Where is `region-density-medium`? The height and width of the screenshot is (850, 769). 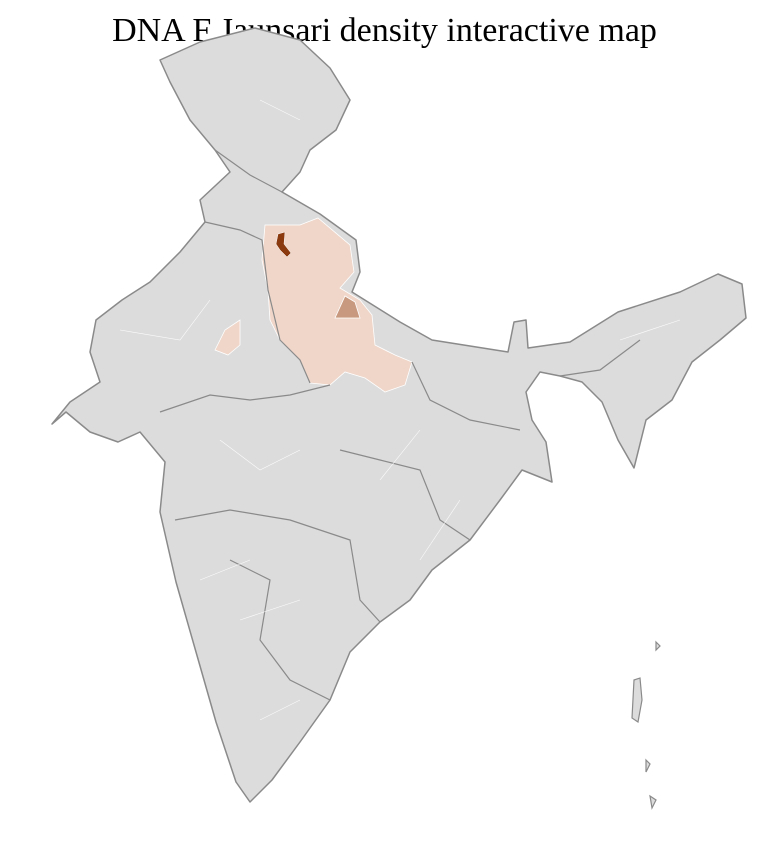 region-density-medium is located at coordinates (347, 307).